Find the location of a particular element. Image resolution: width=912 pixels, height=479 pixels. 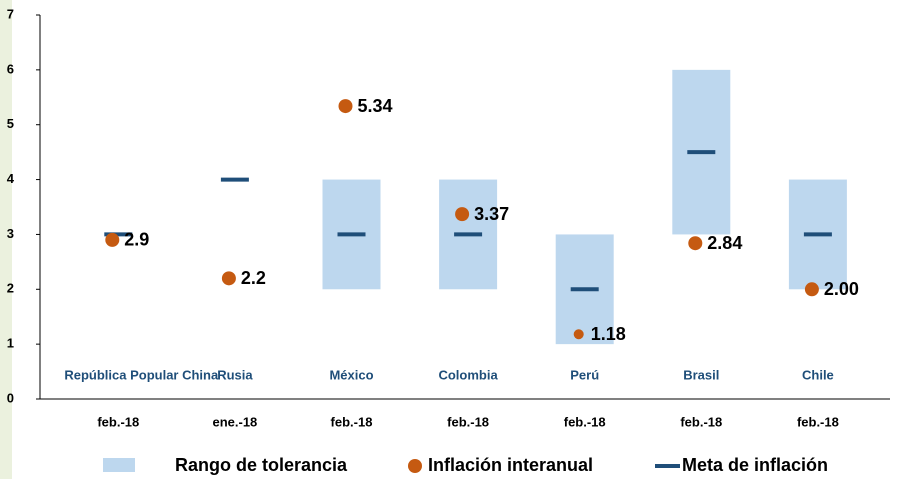

category-label: Perú is located at coordinates (584, 374).